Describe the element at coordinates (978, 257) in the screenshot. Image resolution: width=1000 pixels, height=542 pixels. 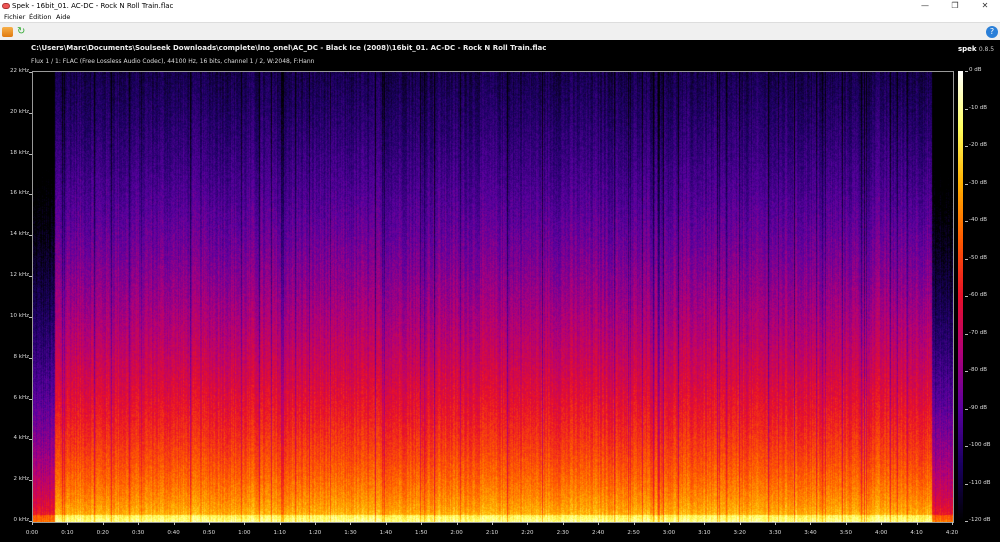
I see `db-tick-label: -50 dB` at that location.